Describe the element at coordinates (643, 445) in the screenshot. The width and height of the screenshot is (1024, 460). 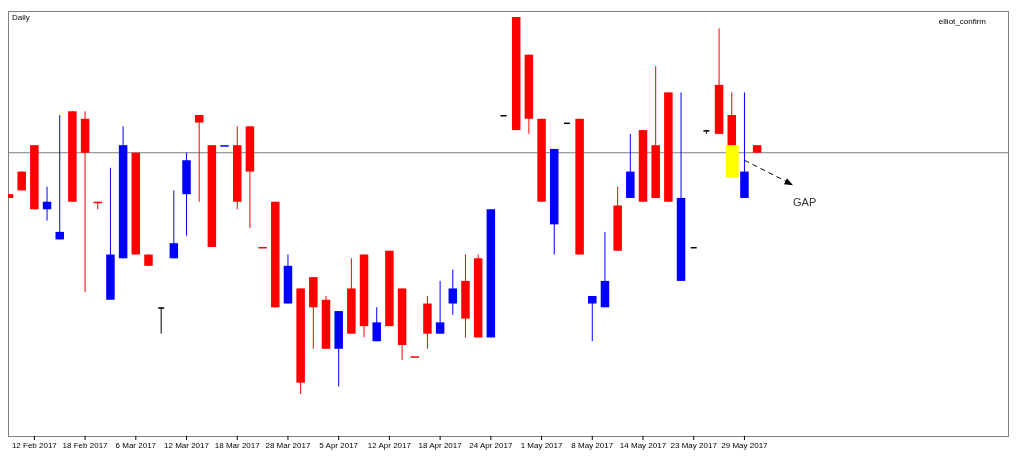
I see `x-tick-label: 14 May 2017` at that location.